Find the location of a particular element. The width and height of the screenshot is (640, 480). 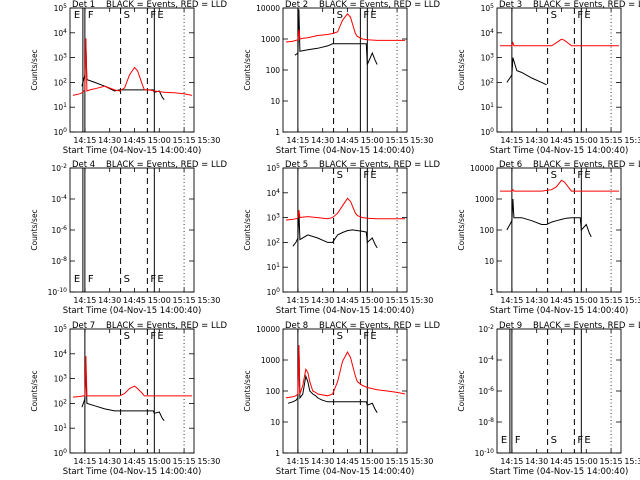

lld-series-line is located at coordinates (345, 372).